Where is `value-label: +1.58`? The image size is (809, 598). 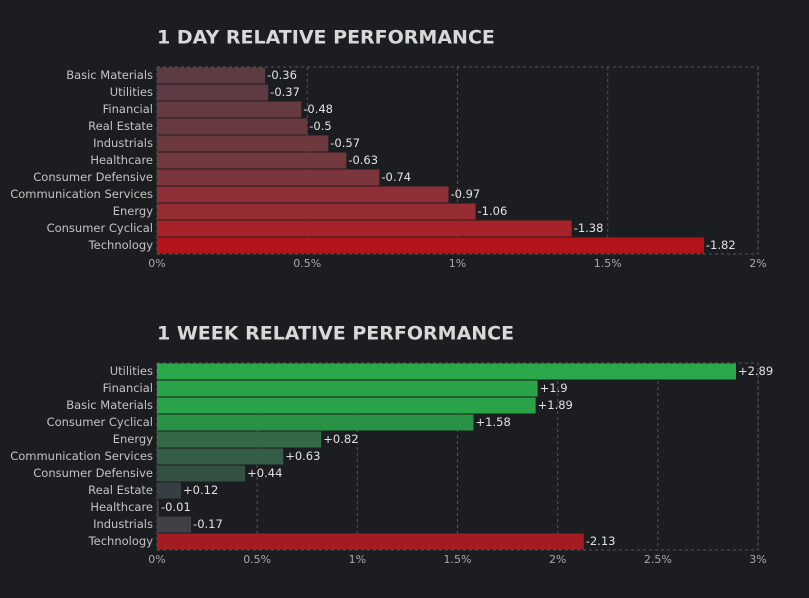
value-label: +1.58 is located at coordinates (493, 422).